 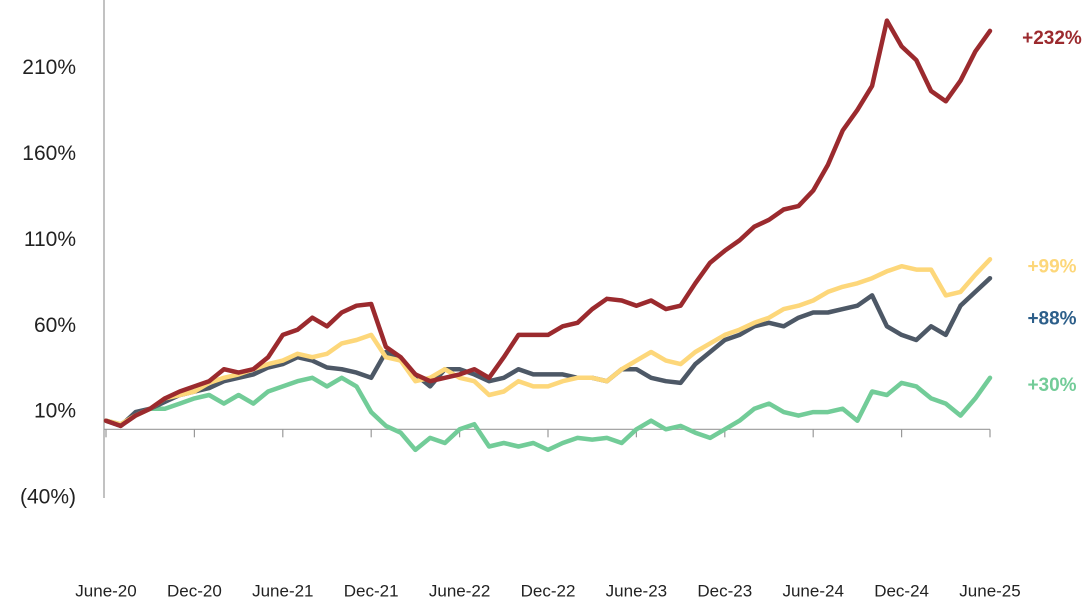 I want to click on end-label: +30%, so click(x=1051, y=385).